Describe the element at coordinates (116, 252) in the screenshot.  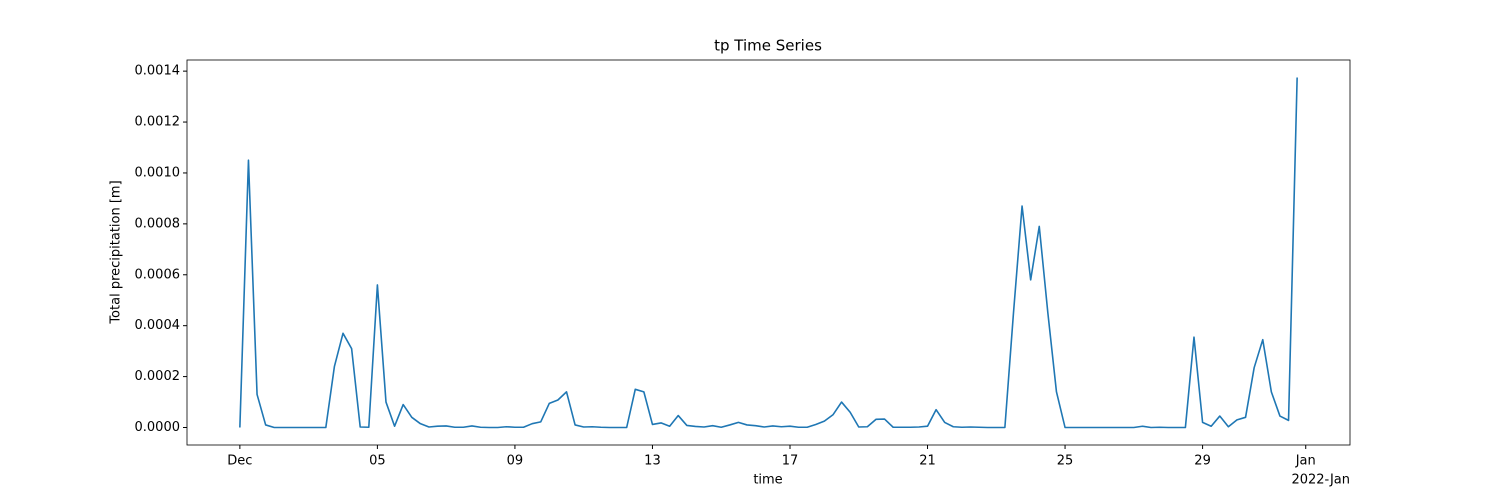
I see `y-axis-label: Total precipitation [m]` at that location.